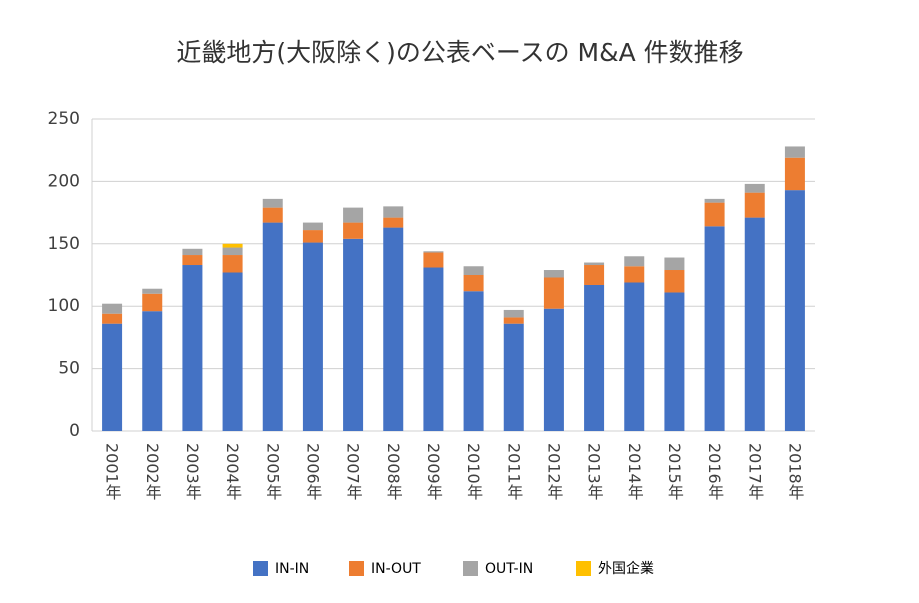  I want to click on legend-label: IN-OUT, so click(396, 569).